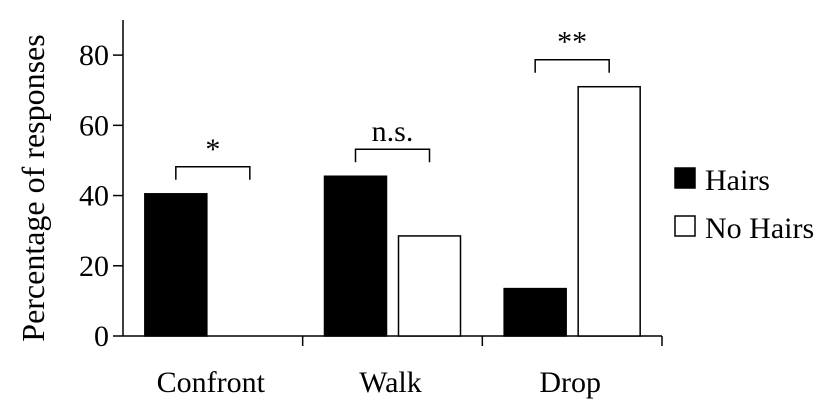  Describe the element at coordinates (211, 382) in the screenshot. I see `x-tick-label: Confront` at that location.